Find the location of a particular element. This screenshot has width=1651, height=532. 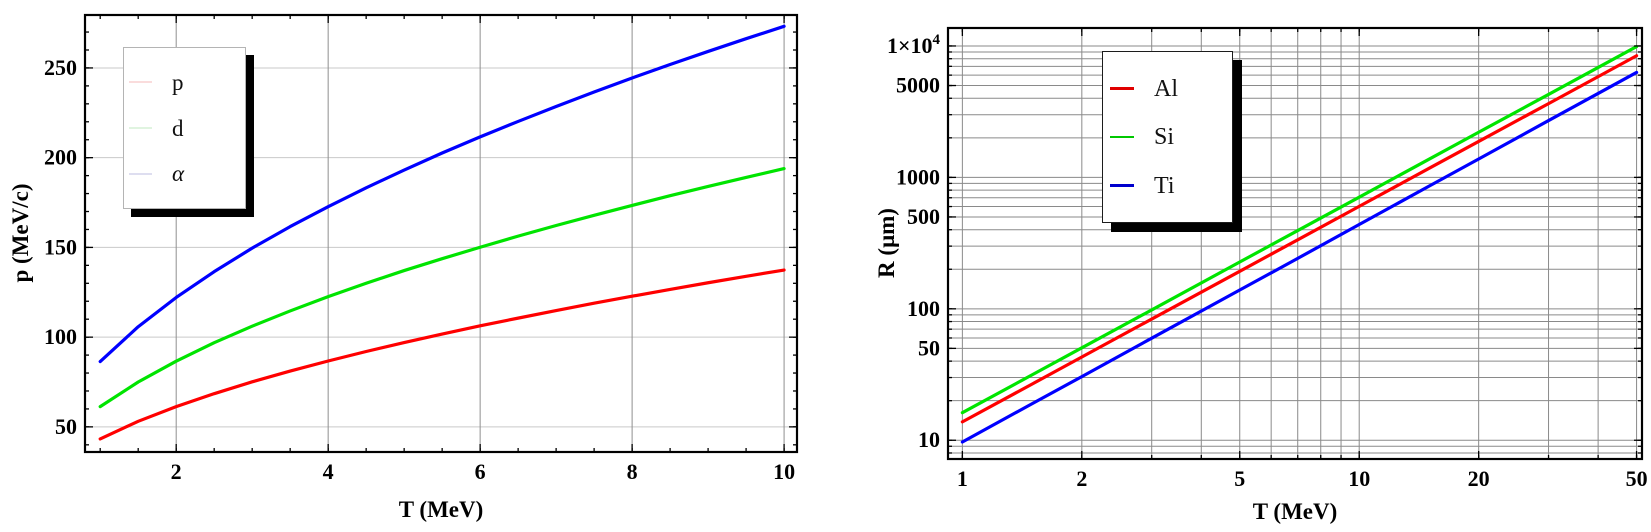

legend-item-label: d is located at coordinates (178, 128).